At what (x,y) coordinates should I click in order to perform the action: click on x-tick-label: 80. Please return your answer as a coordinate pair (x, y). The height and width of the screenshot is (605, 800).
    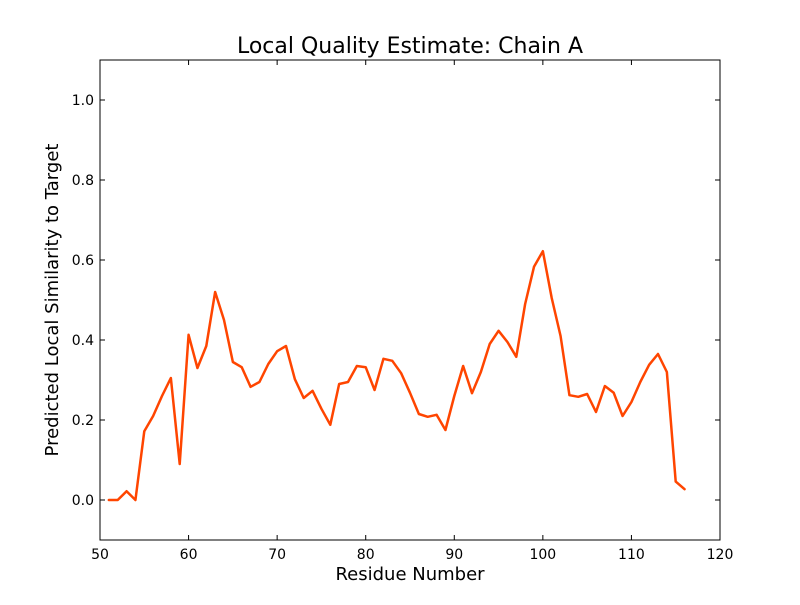
    Looking at the image, I should click on (366, 555).